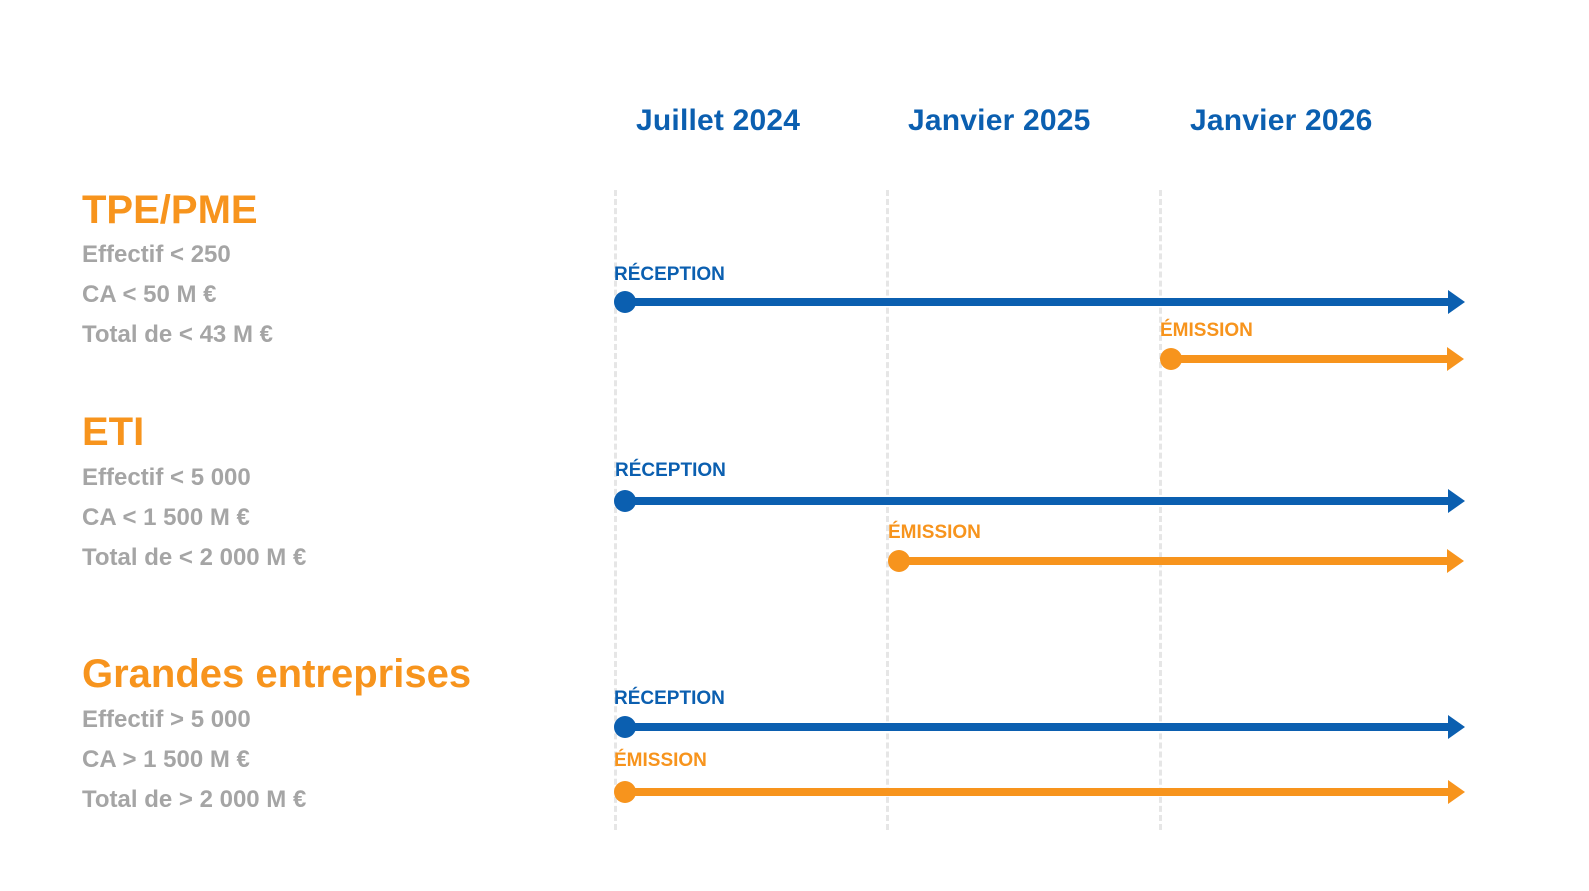 The height and width of the screenshot is (891, 1589). What do you see at coordinates (170, 210) in the screenshot?
I see `segment-title-tpe-pme: TPE/PME` at bounding box center [170, 210].